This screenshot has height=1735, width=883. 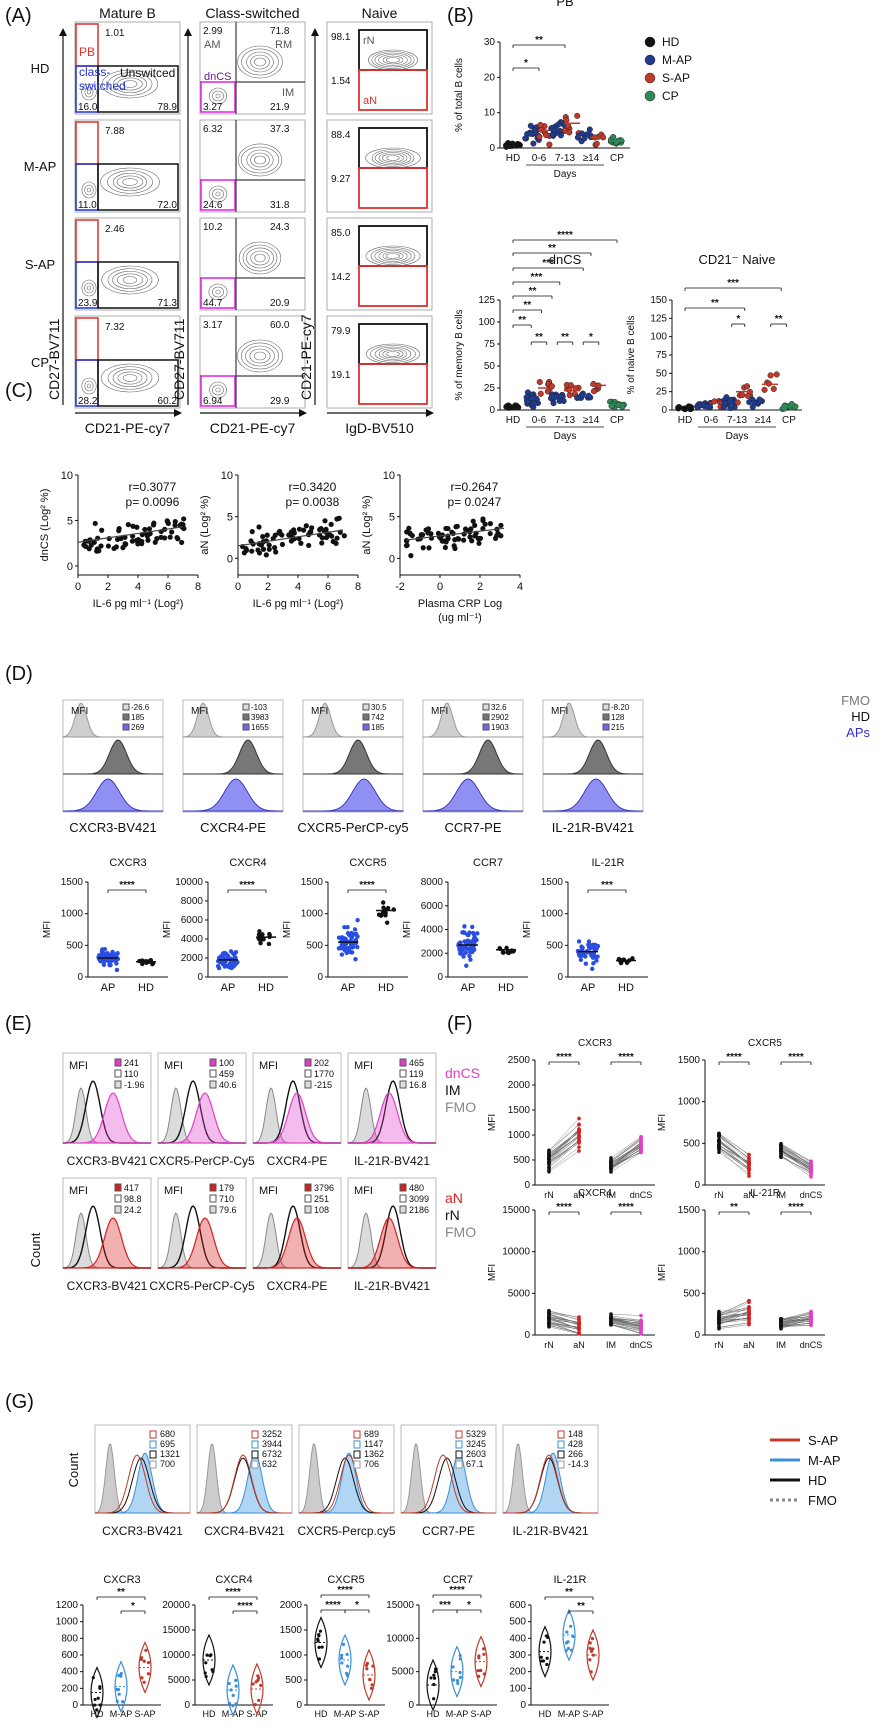 I want to click on tick-label: 8000, so click(x=192, y=901).